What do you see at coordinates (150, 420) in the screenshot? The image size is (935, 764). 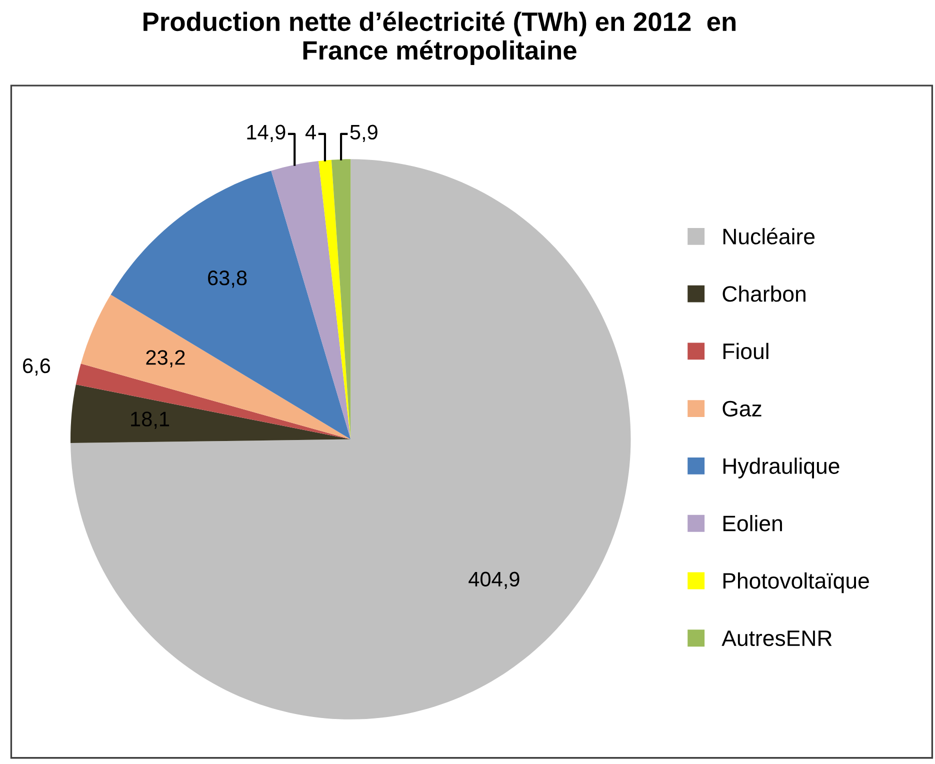 I see `data-label: 18,1` at bounding box center [150, 420].